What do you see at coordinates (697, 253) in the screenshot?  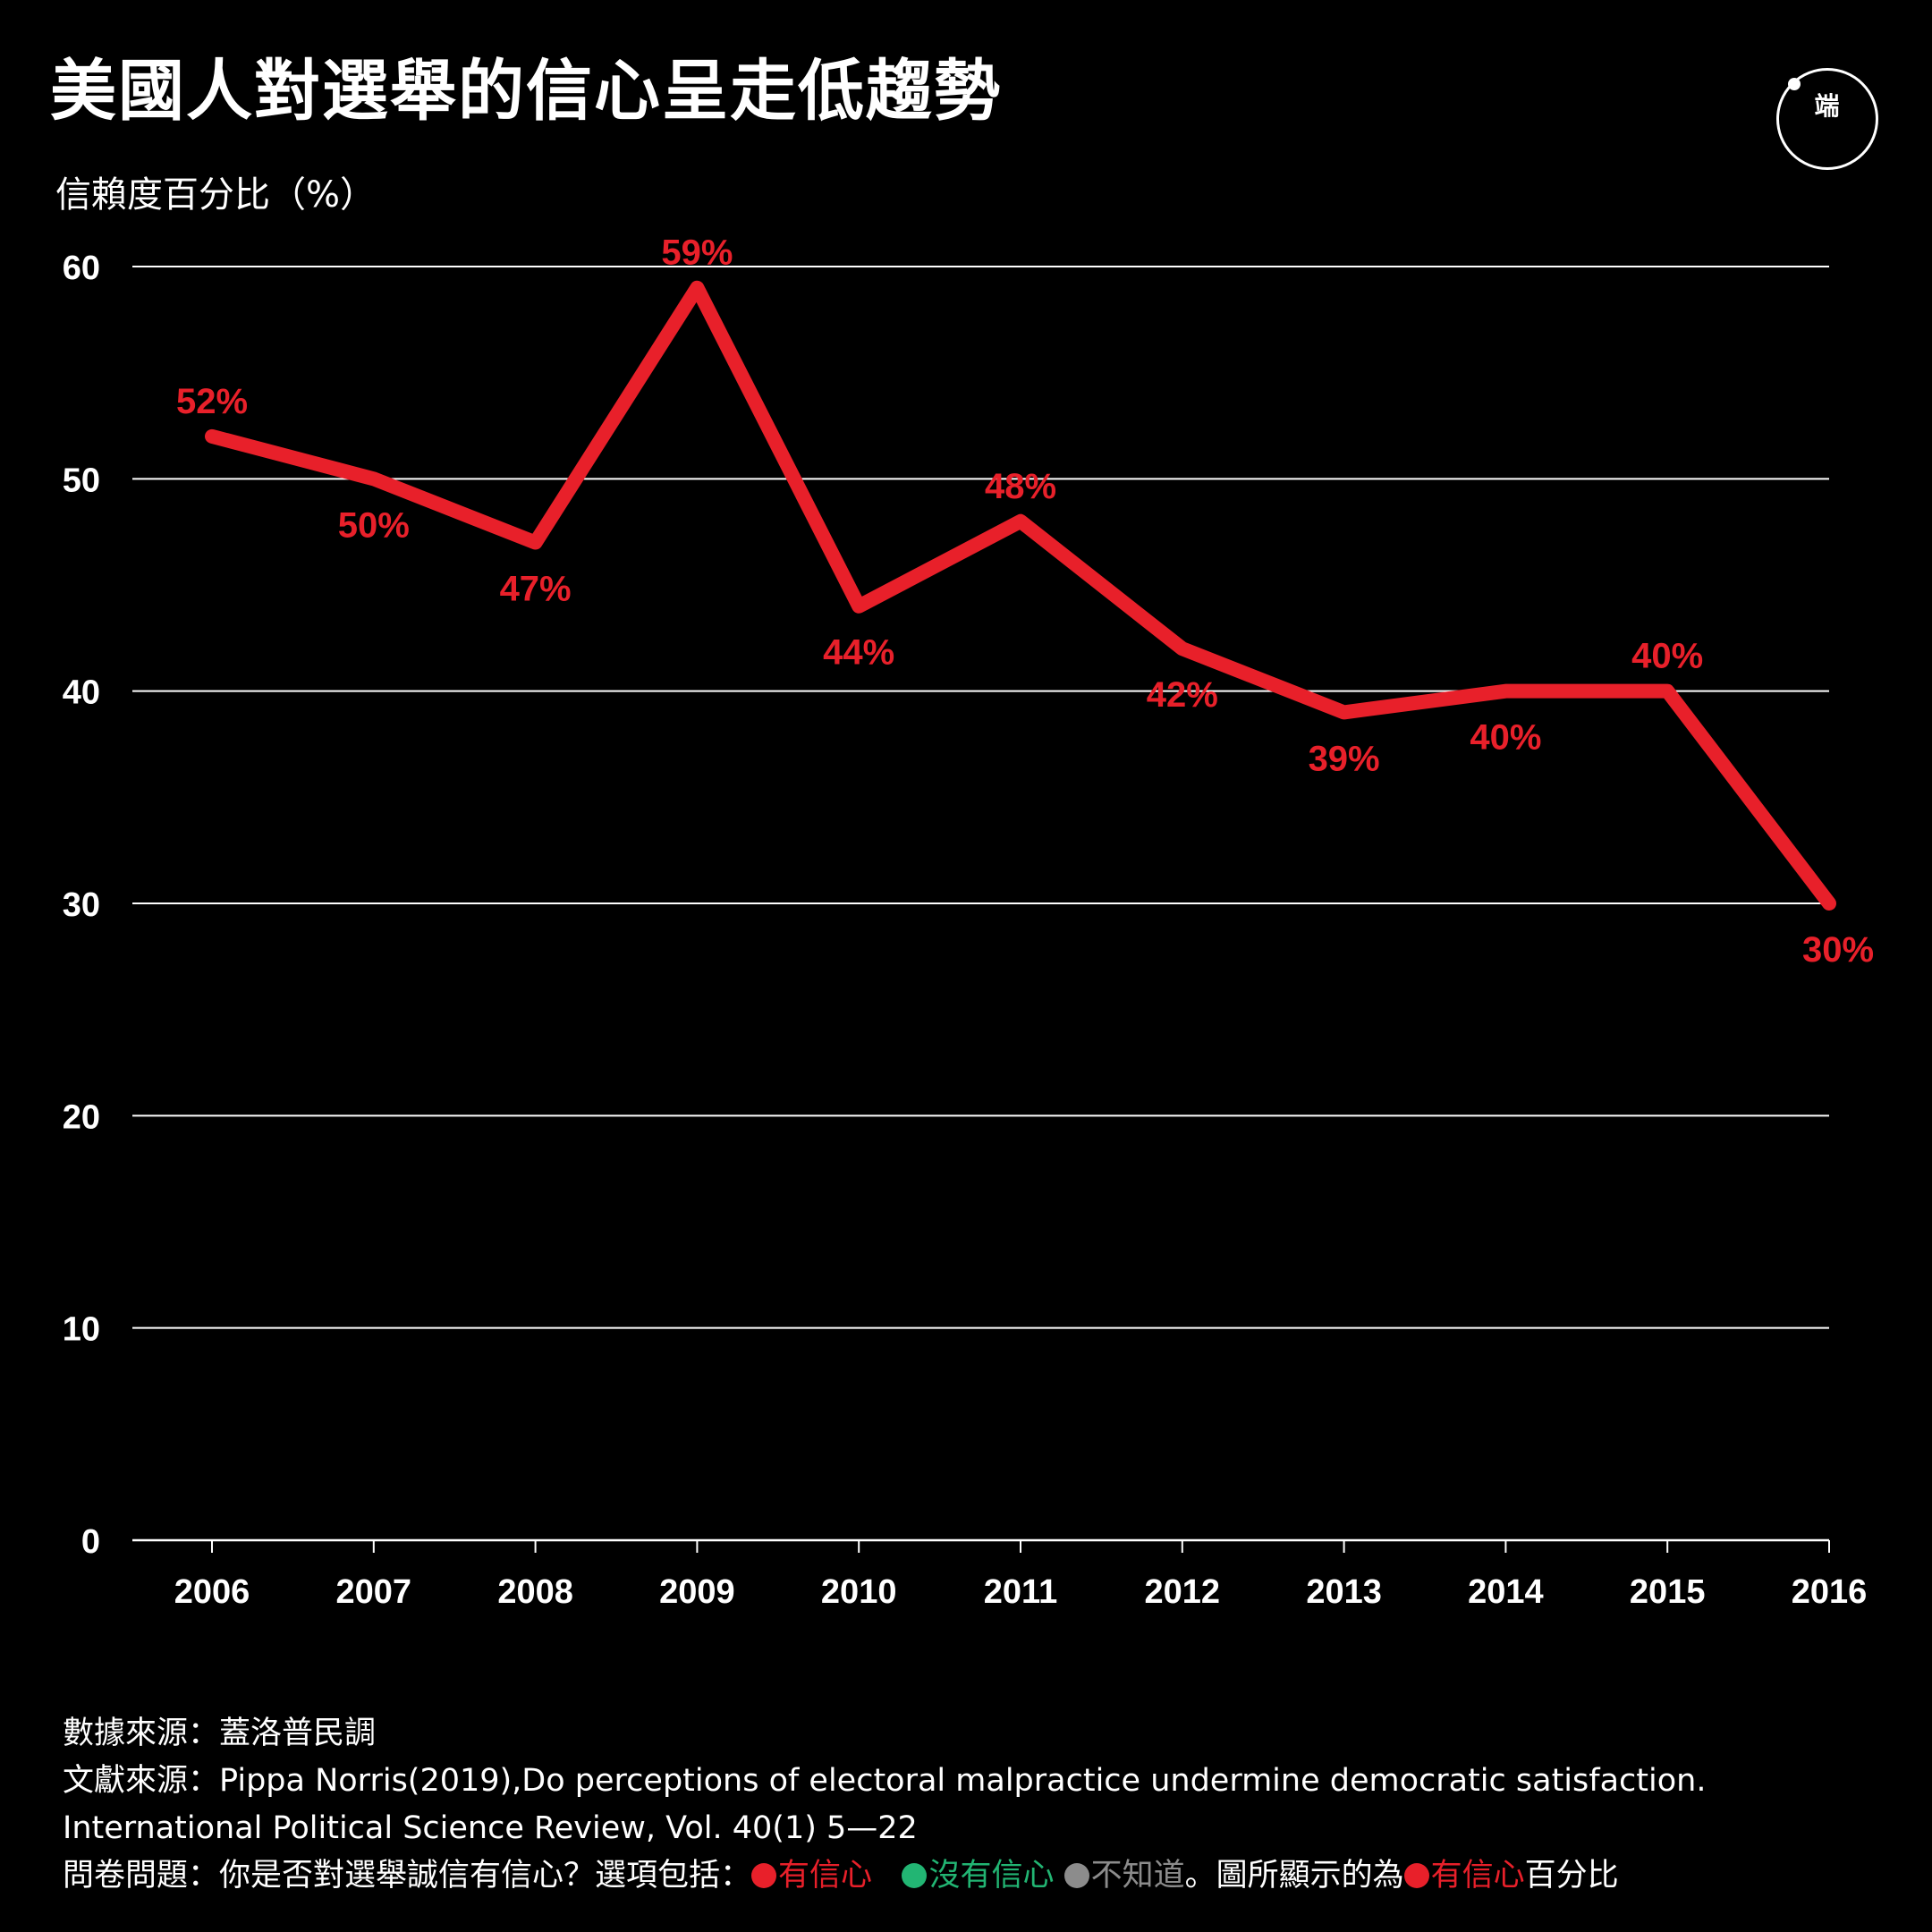 I see `data-label: 59%` at bounding box center [697, 253].